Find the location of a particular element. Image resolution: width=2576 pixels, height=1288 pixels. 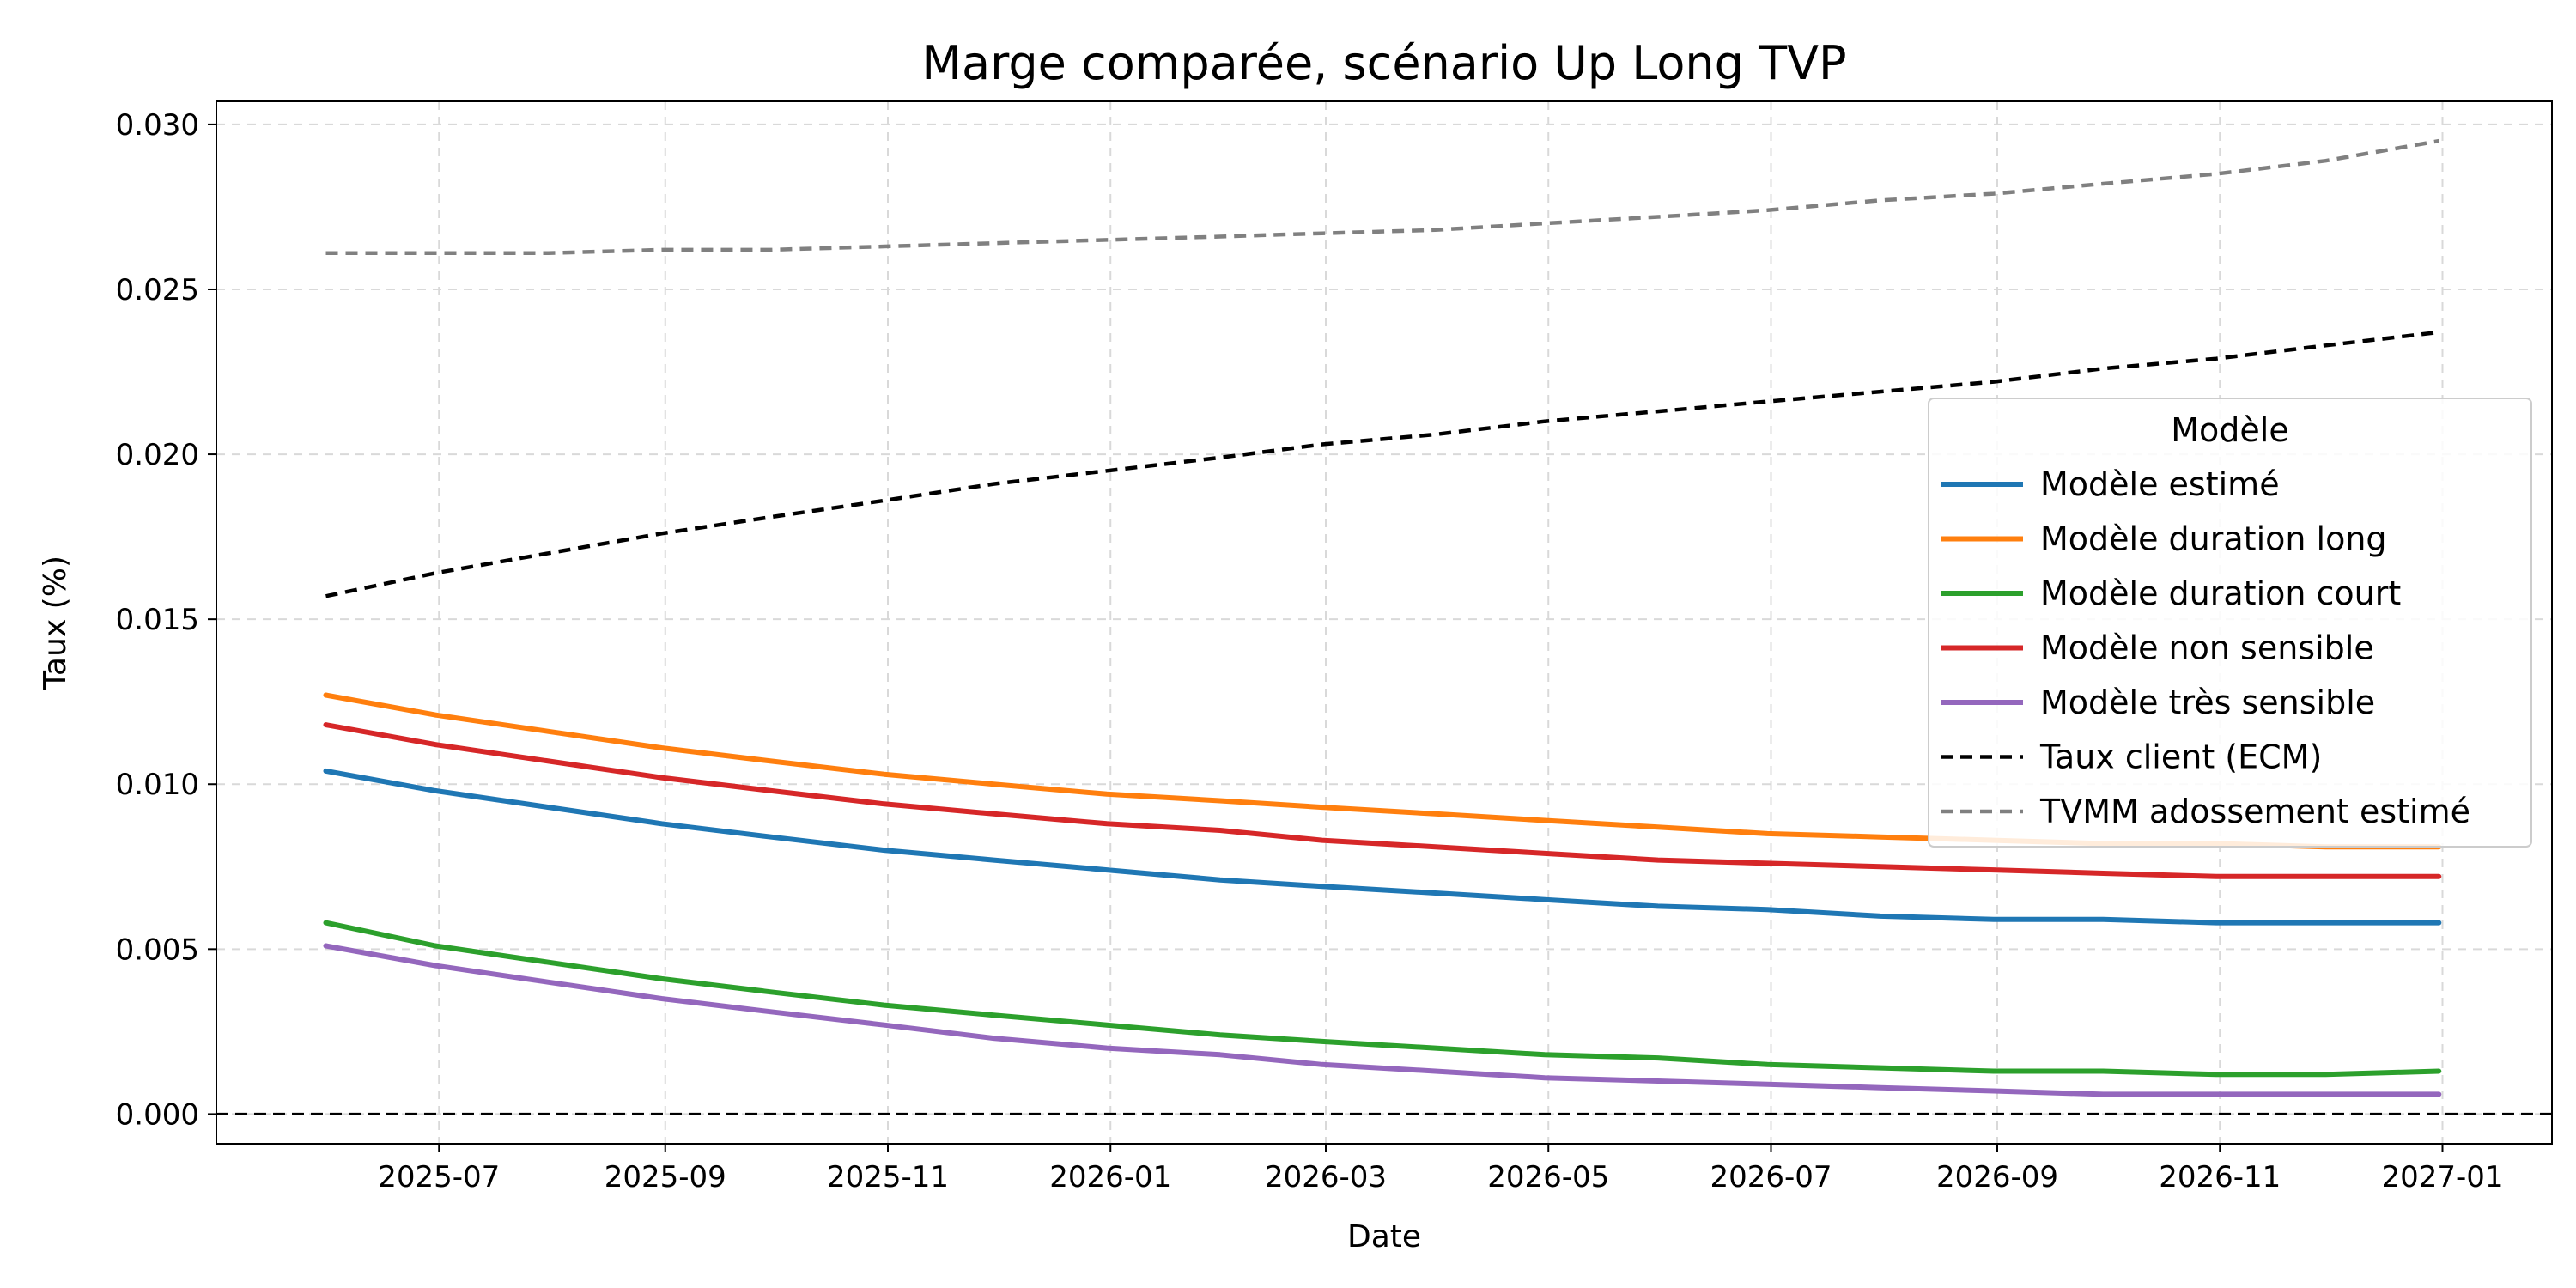

y-axis-ticks: 0.000 0.005 0.010 0.015 0.020 0.025 0.030 is located at coordinates (166, 620).